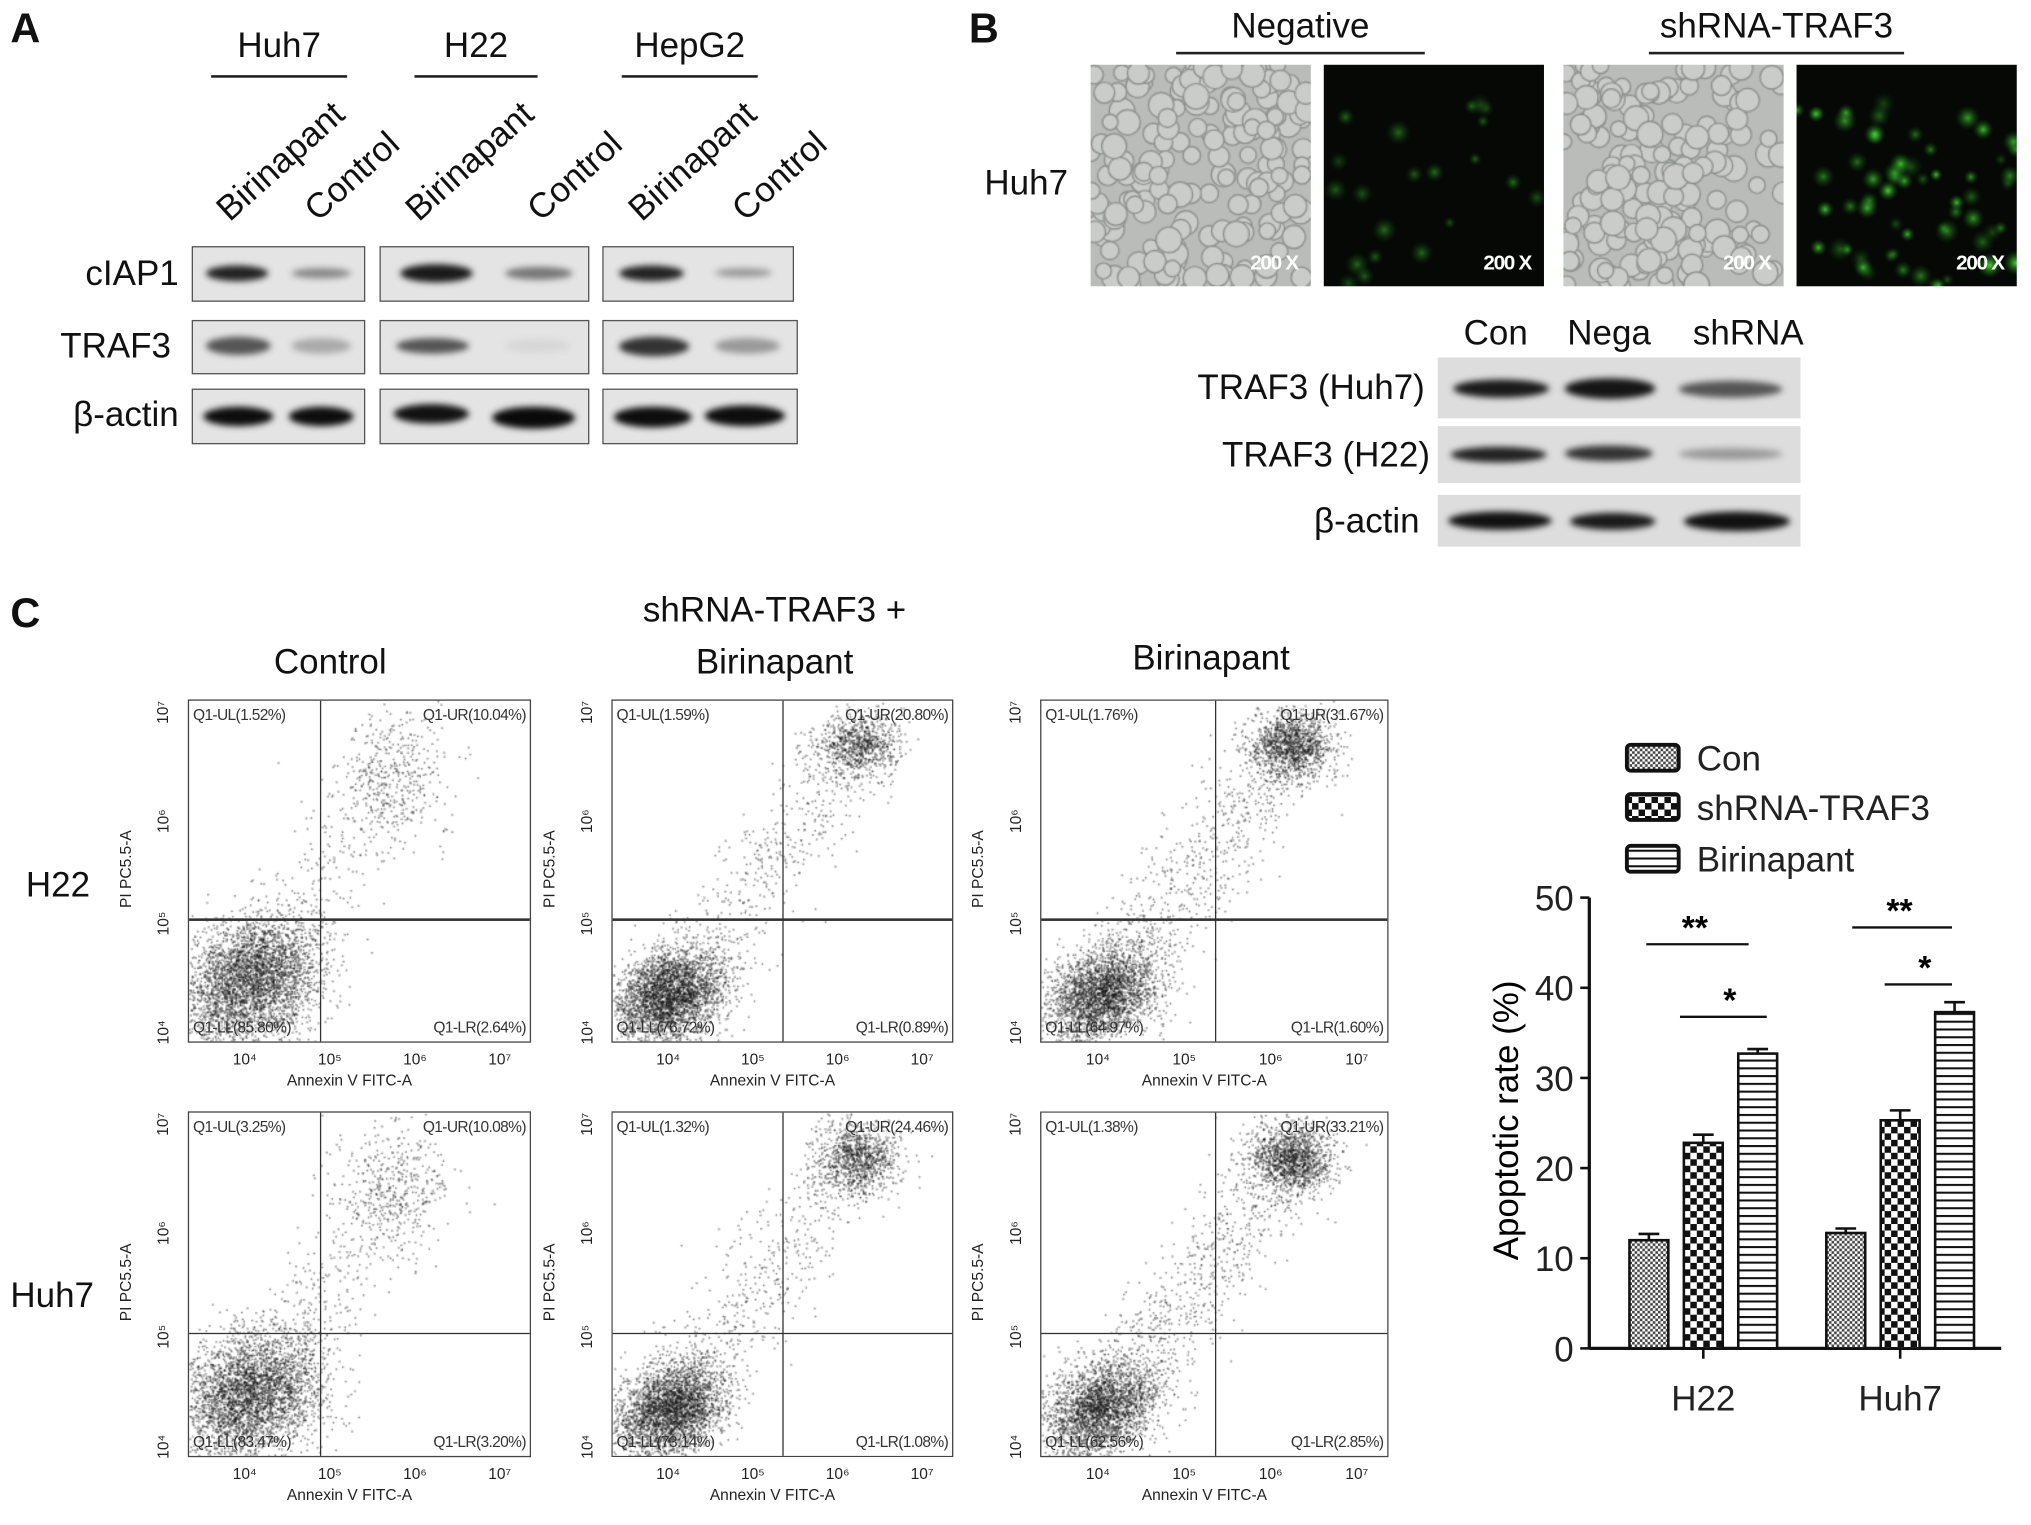 The width and height of the screenshot is (2031, 1525). I want to click on quadrant-label-ll: Q1-LL(73.14%), so click(665, 1441).